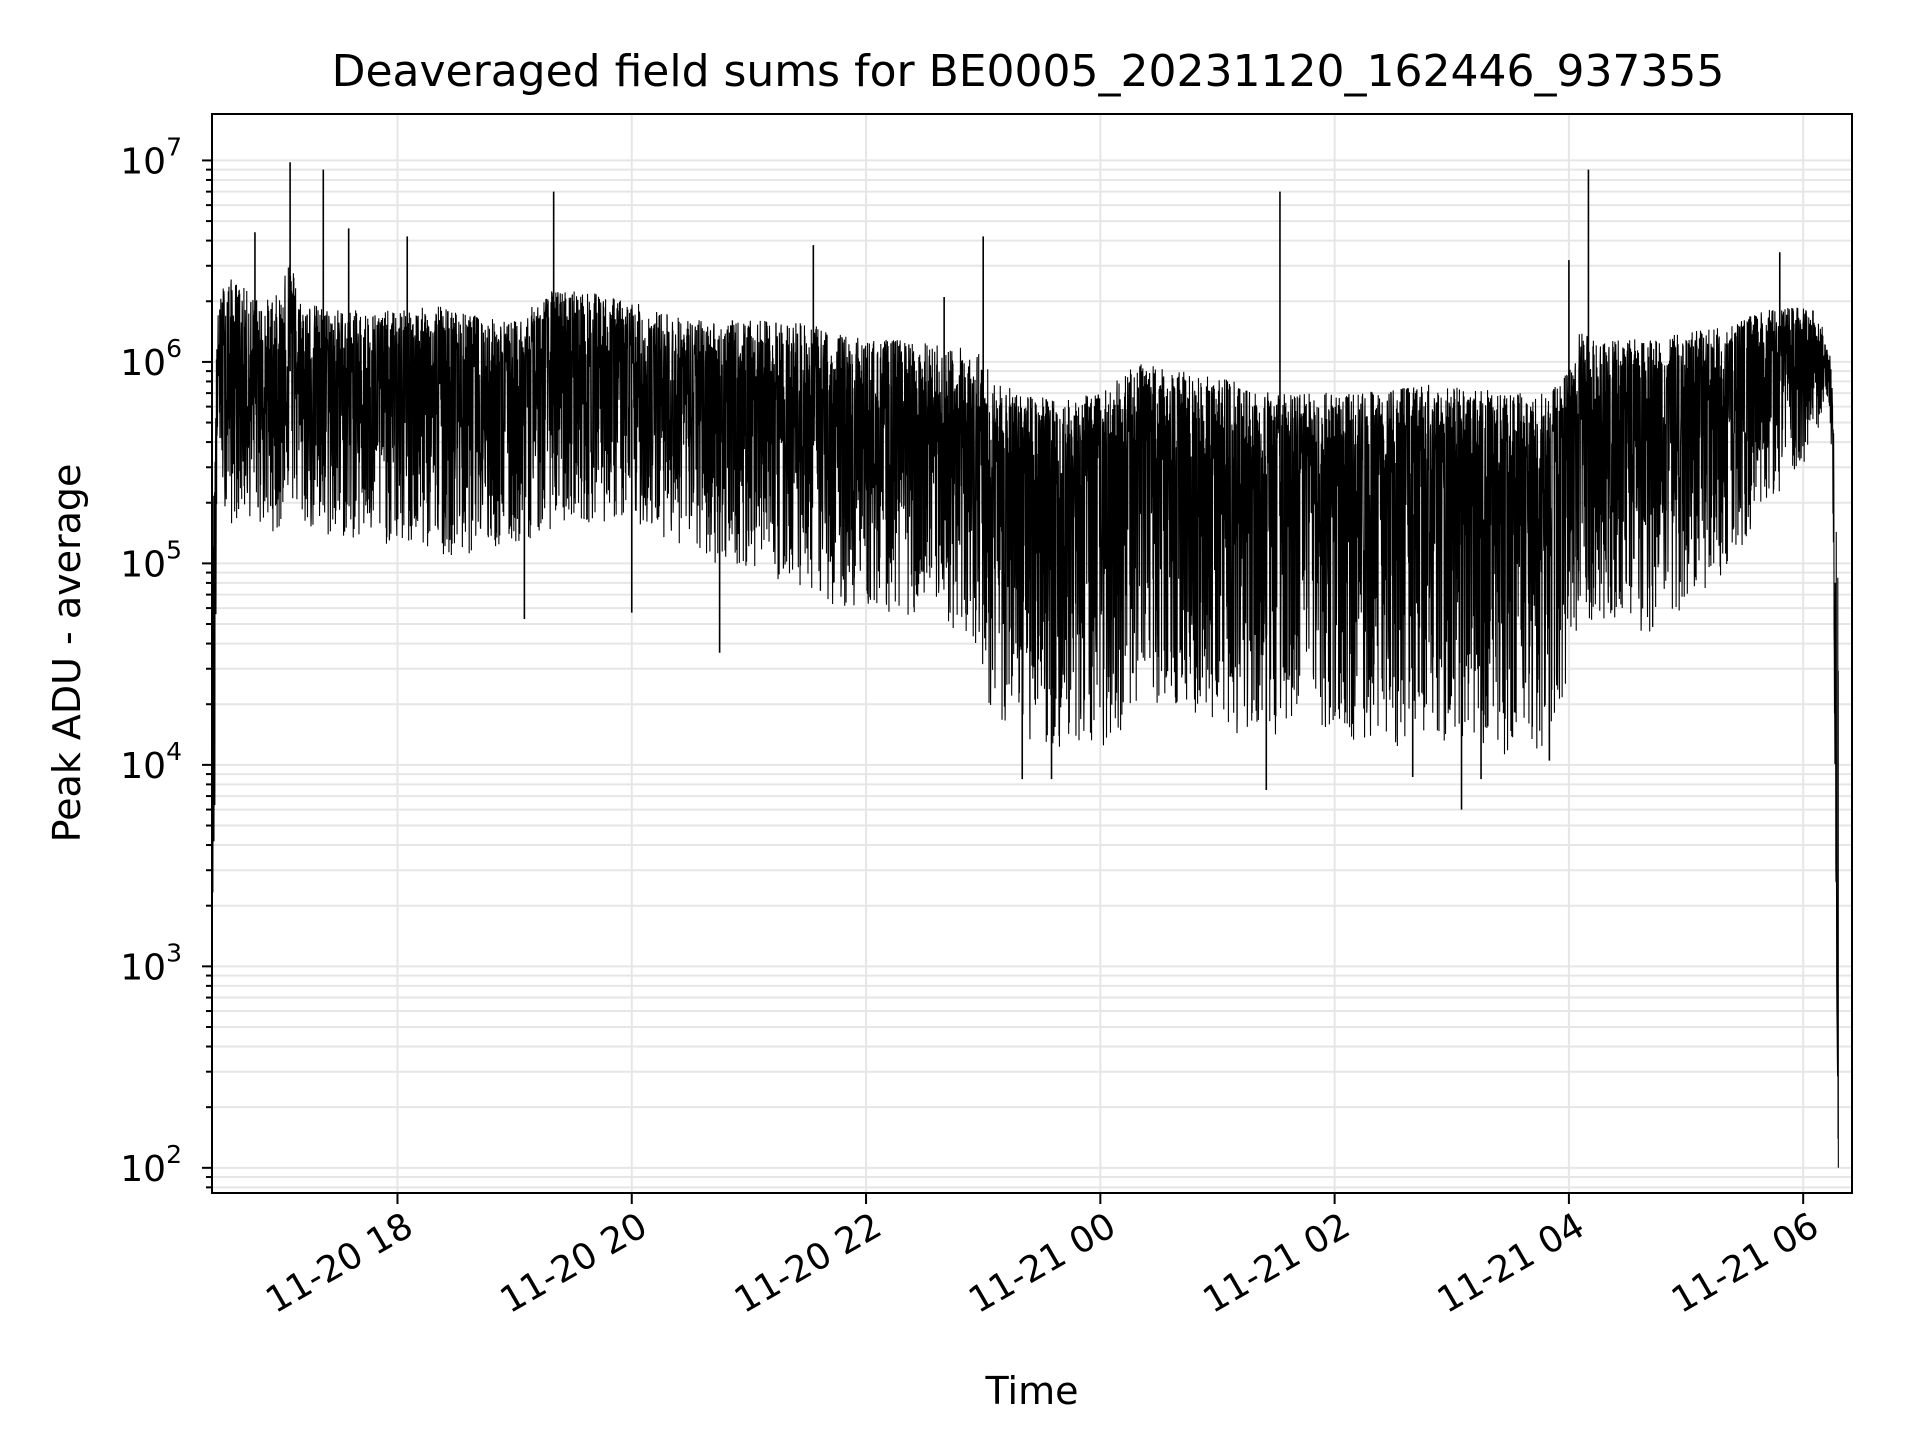 This screenshot has height=1440, width=1920. What do you see at coordinates (808, 1263) in the screenshot?
I see `x-tick-label: 11-20 22` at bounding box center [808, 1263].